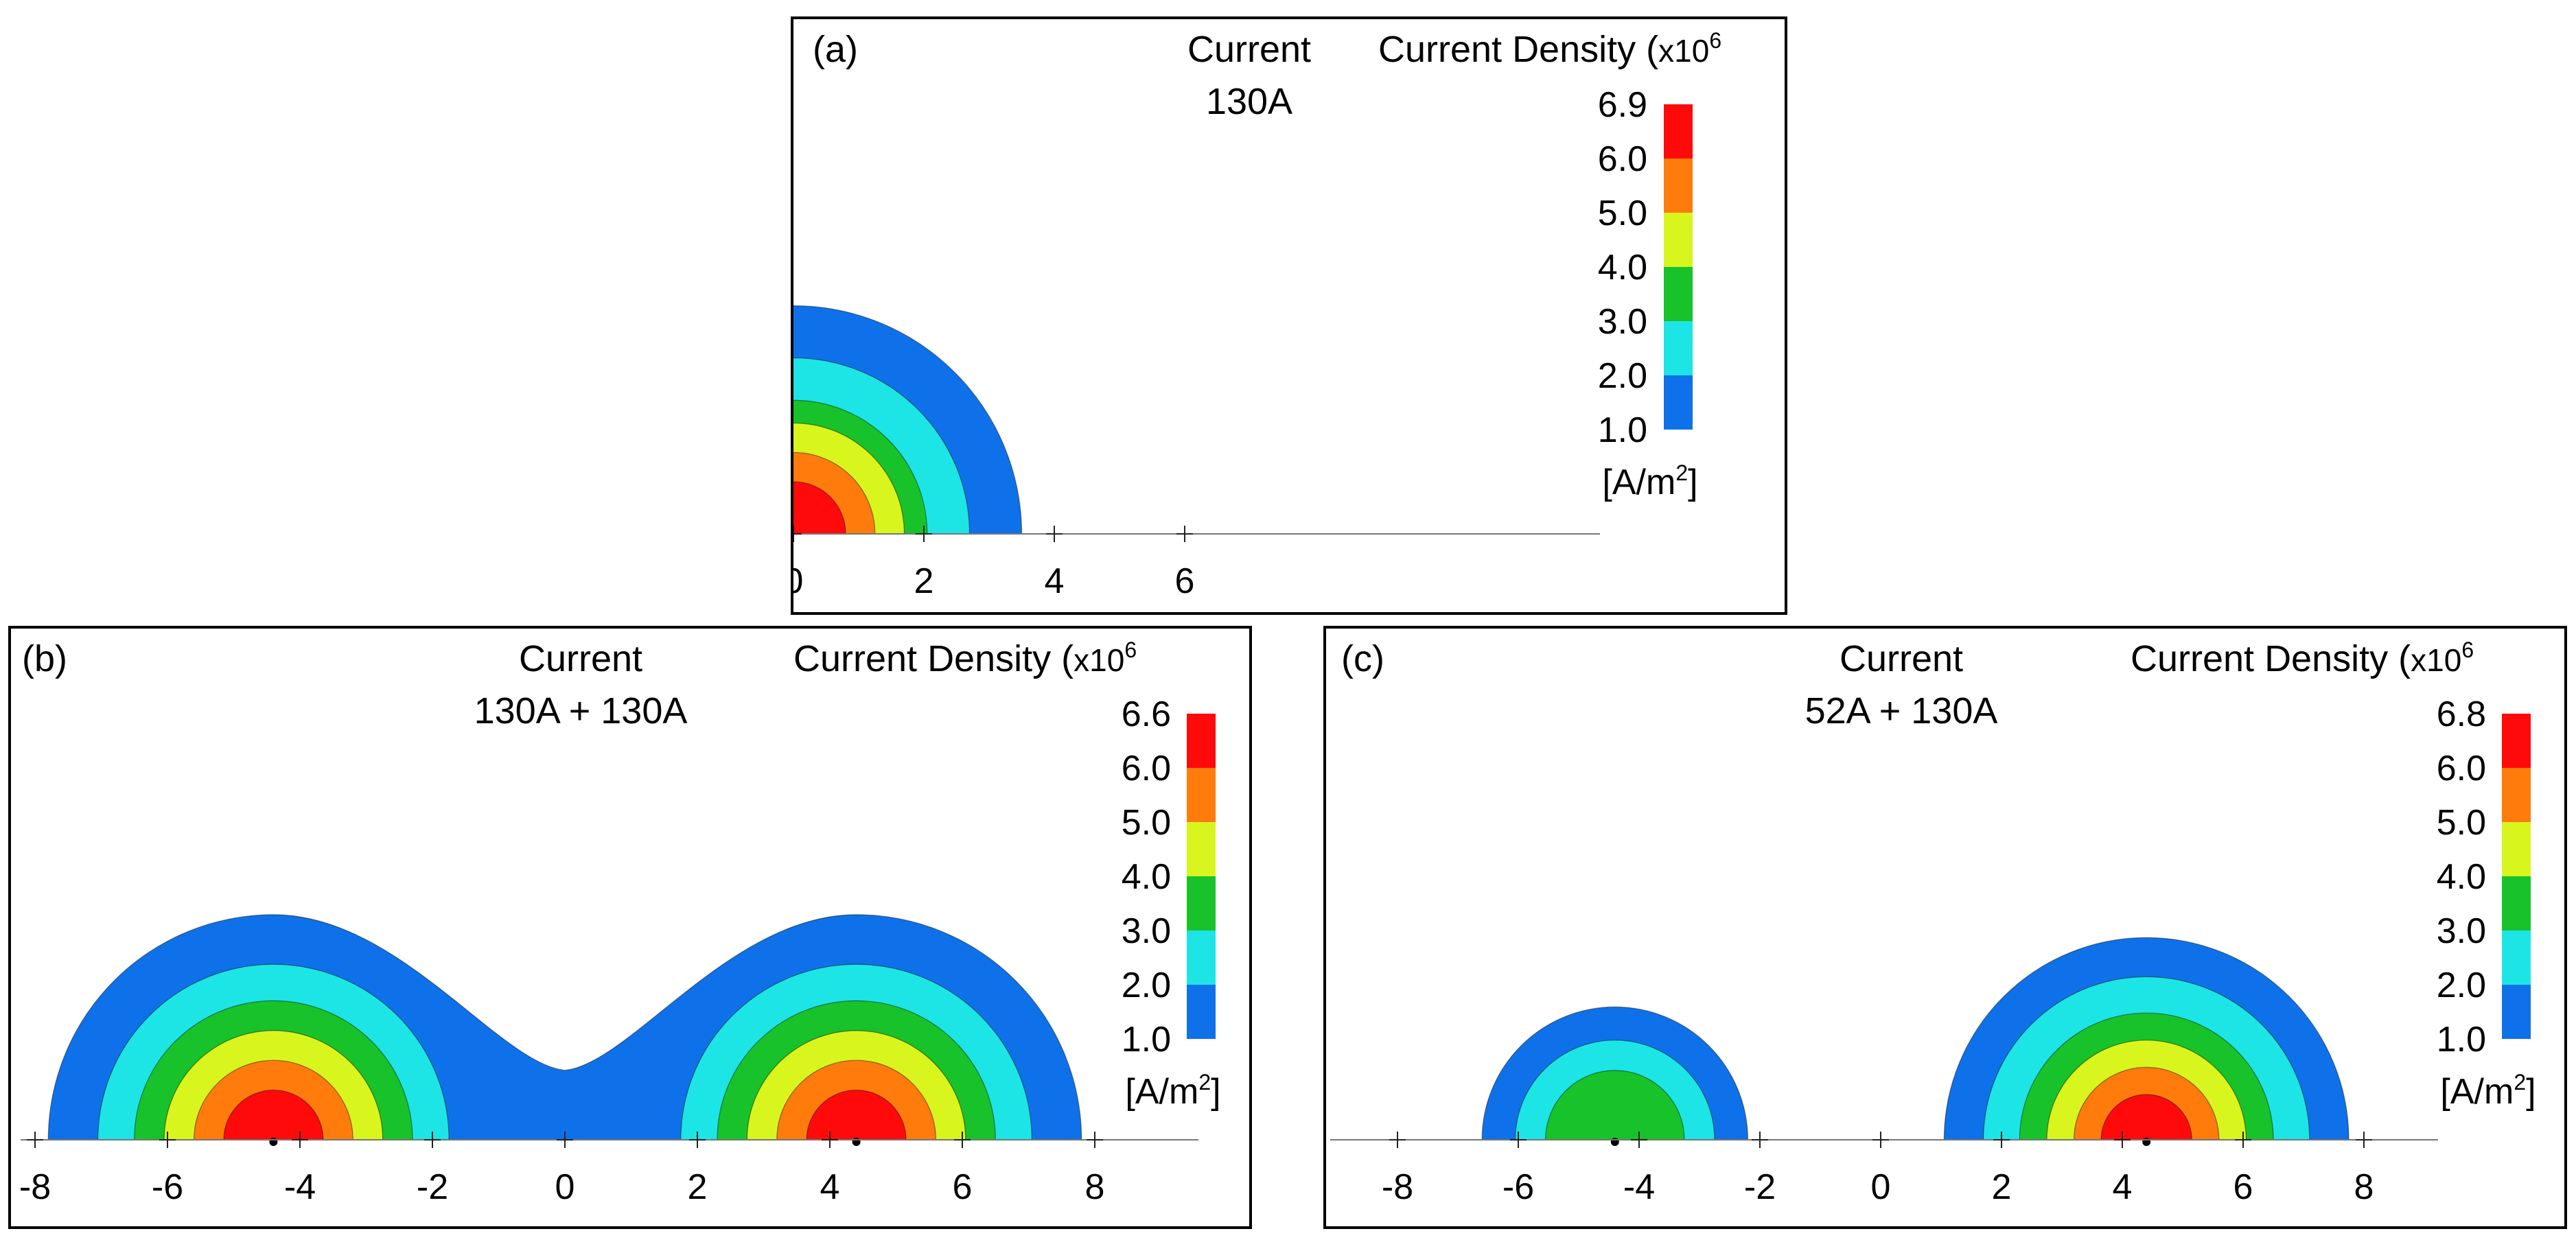 Image resolution: width=2576 pixels, height=1240 pixels. I want to click on colorbar-tick-label: 6.8, so click(2461, 714).